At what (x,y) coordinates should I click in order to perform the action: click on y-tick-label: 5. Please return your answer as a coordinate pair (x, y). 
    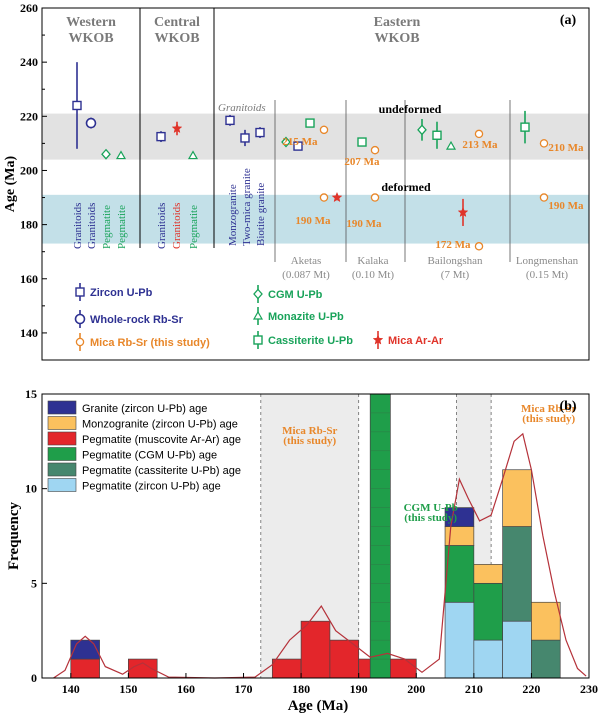
    Looking at the image, I should click on (34, 583).